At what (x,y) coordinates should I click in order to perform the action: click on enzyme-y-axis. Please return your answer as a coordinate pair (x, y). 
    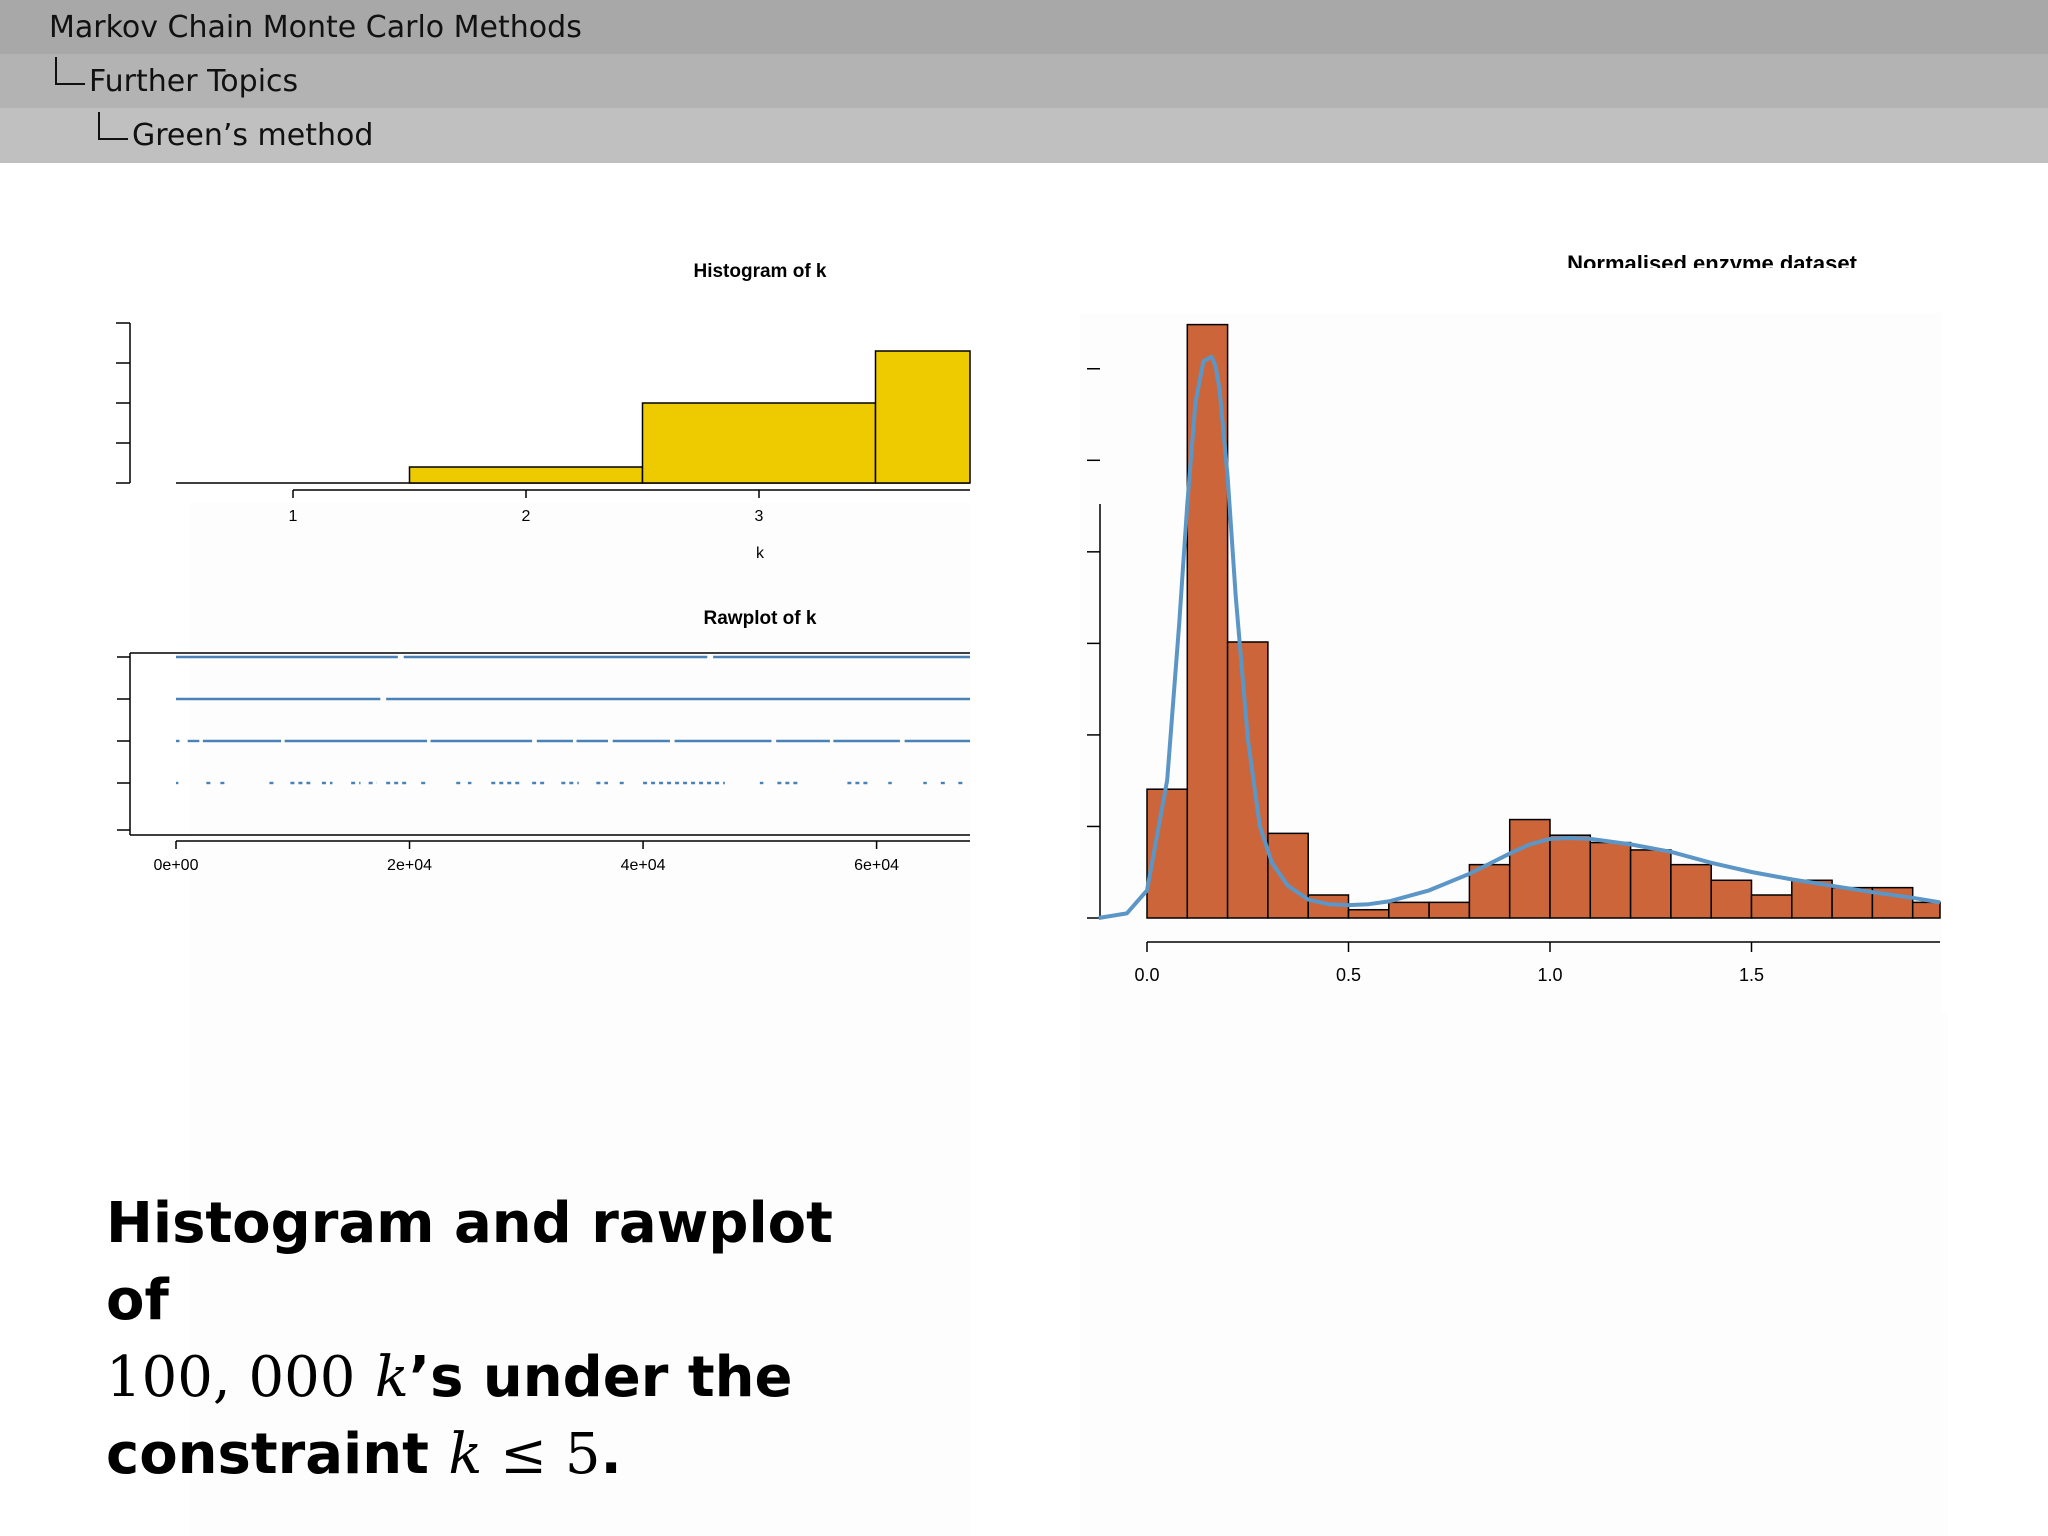
    Looking at the image, I should click on (1094, 643).